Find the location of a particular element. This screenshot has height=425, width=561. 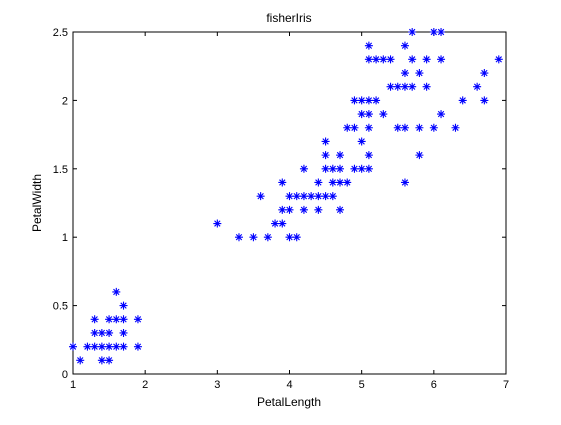

x-tick-label: 3 is located at coordinates (217, 385).